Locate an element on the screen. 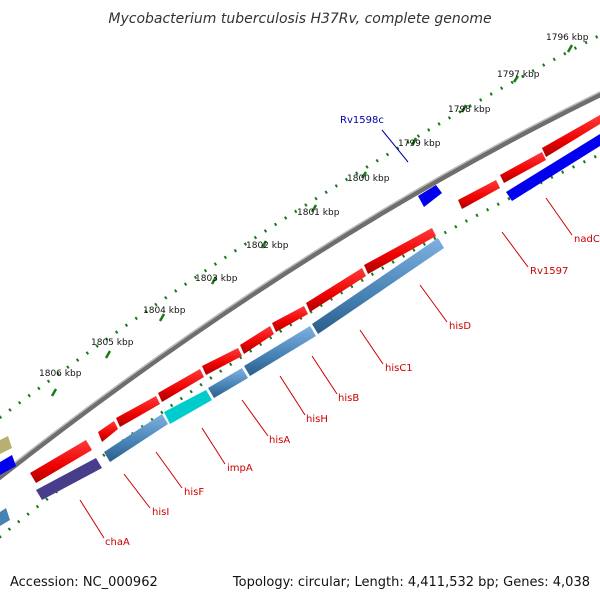 The image size is (600, 600). gene-hisa is located at coordinates (222, 361).